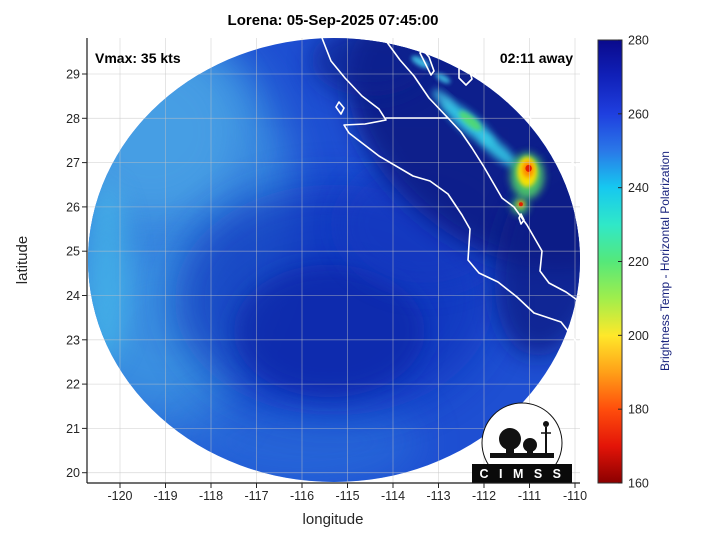 The width and height of the screenshot is (720, 540). I want to click on colorbar-tick-label: 200, so click(638, 336).